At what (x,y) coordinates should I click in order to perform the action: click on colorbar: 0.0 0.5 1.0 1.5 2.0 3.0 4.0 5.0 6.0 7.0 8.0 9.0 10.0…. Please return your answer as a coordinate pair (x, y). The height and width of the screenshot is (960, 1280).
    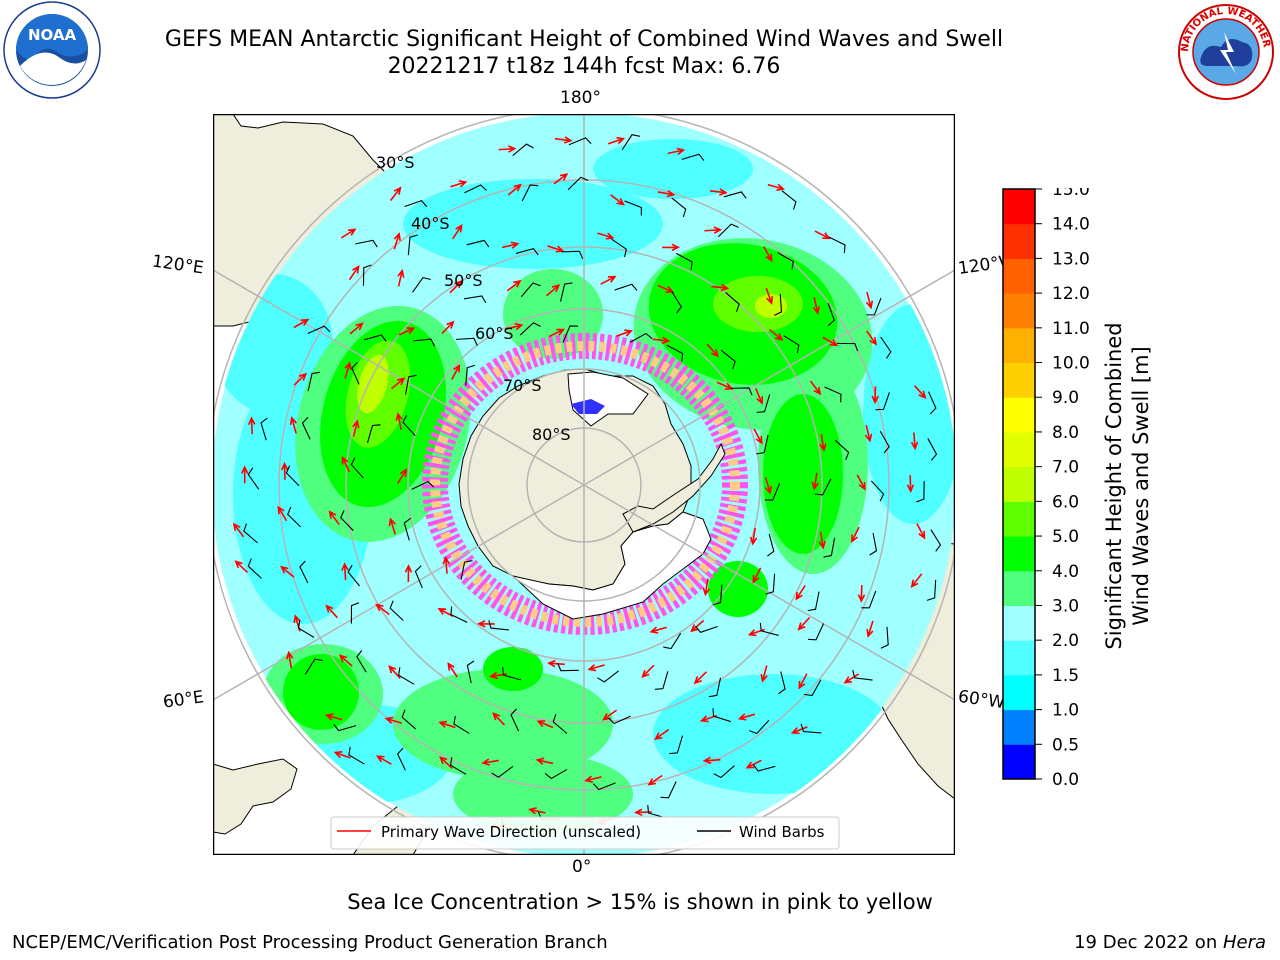
    Looking at the image, I should click on (1046, 489).